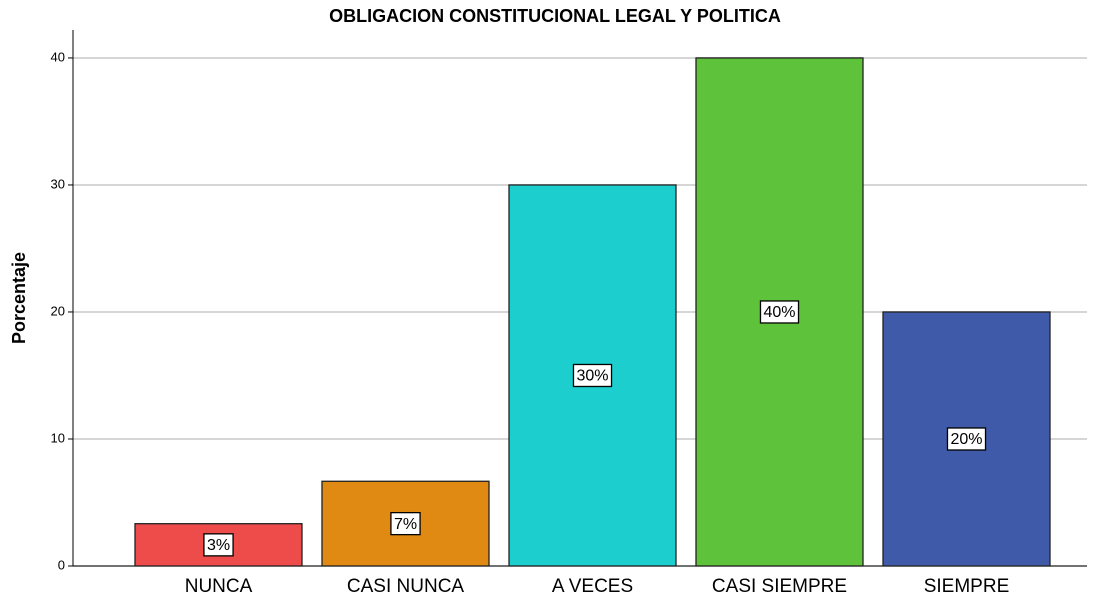 The height and width of the screenshot is (600, 1101). Describe the element at coordinates (592, 586) in the screenshot. I see `x-tick-label: A VECES` at that location.